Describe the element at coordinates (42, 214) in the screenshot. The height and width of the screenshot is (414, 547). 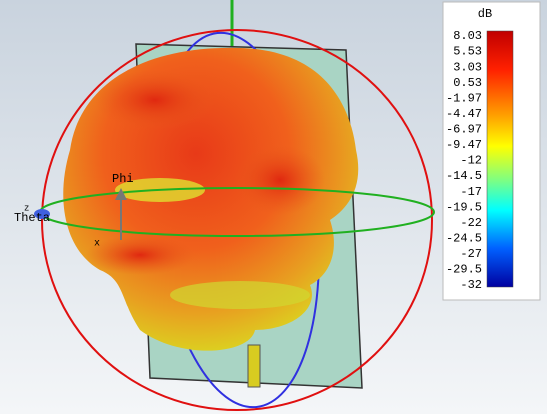
I see `theta-marker` at that location.